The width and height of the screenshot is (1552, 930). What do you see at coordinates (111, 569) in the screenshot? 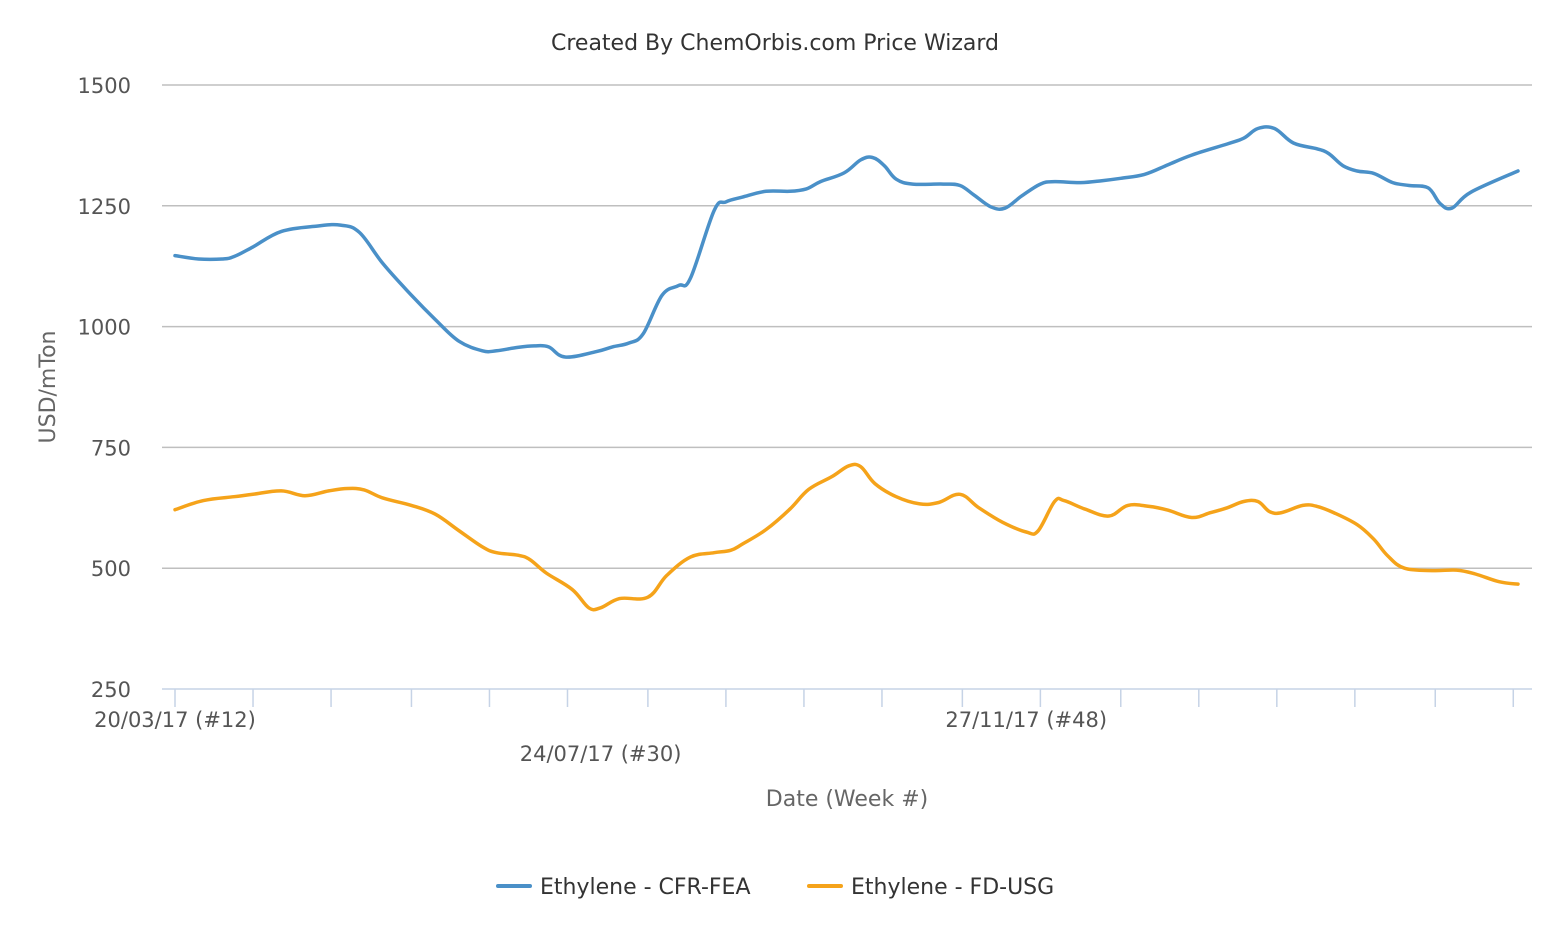
I see `y-tick-label-500: 500` at bounding box center [111, 569].